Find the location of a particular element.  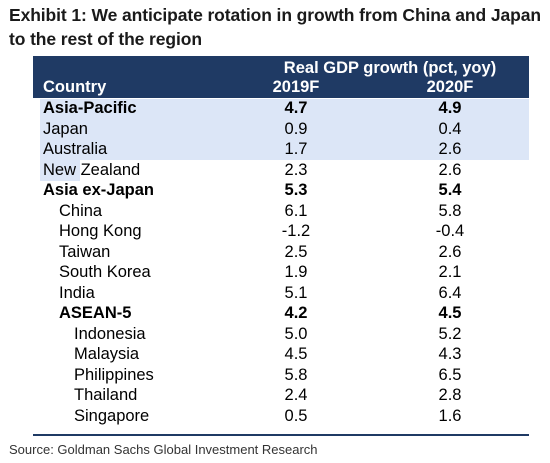

year-2020-column-header: 2020F is located at coordinates (450, 87).